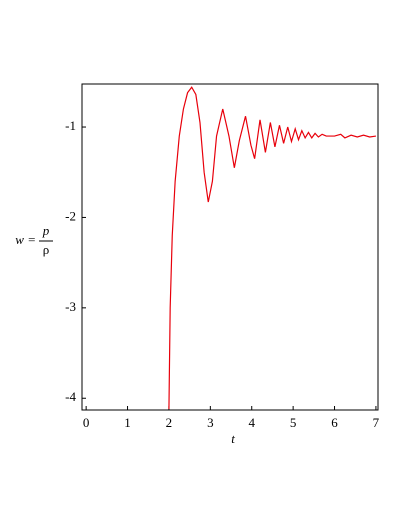 The height and width of the screenshot is (529, 409). What do you see at coordinates (70, 306) in the screenshot?
I see `y-tick-label: -3` at bounding box center [70, 306].